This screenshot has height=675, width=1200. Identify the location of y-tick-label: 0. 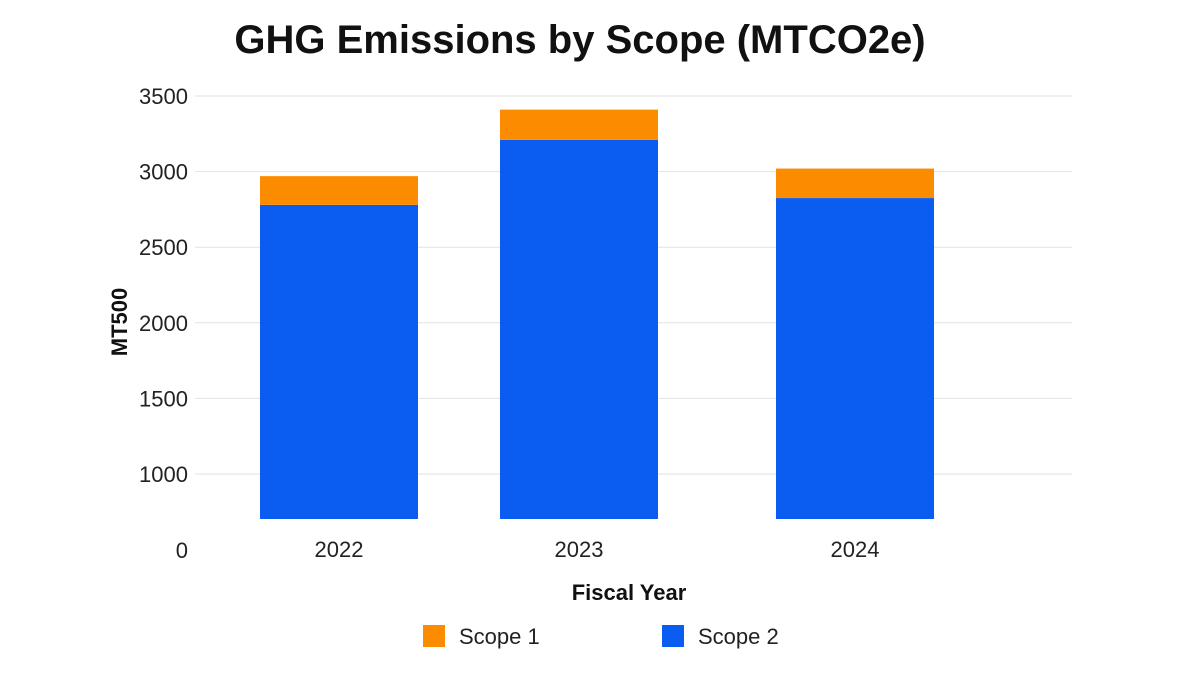
(182, 550).